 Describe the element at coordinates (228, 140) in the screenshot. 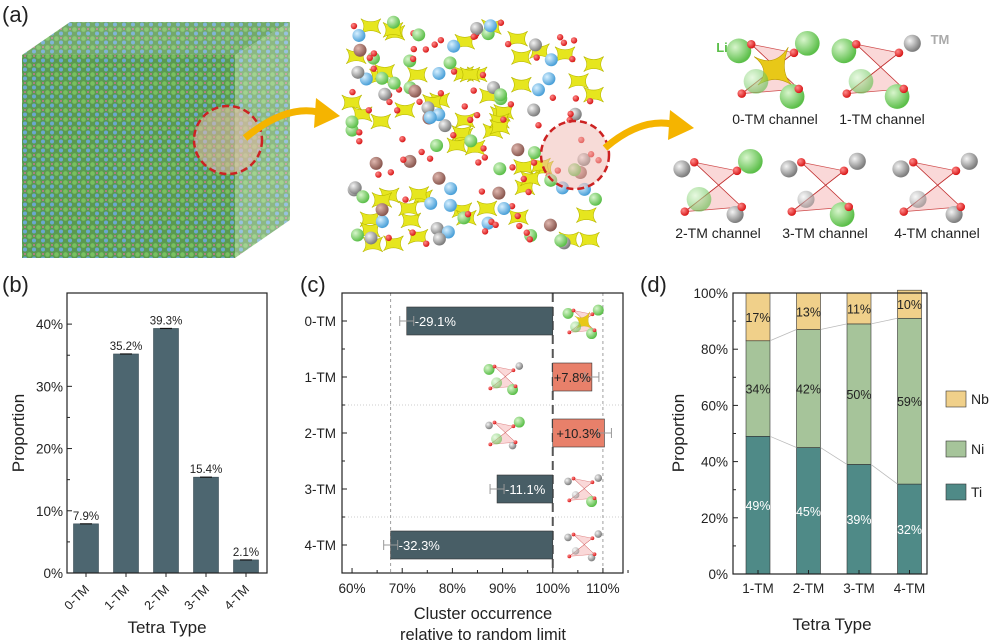

I see `zoom-region-circle` at that location.